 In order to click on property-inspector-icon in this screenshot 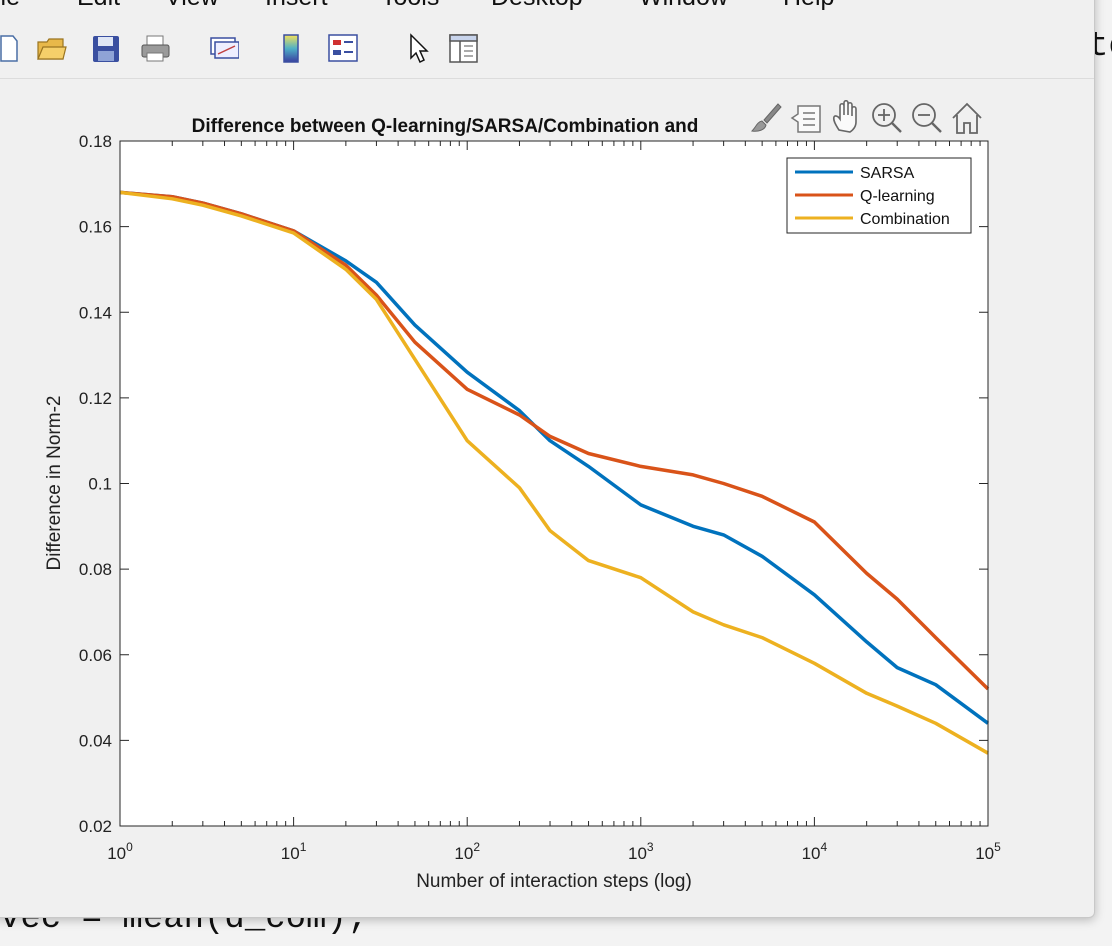, I will do `click(463, 48)`.